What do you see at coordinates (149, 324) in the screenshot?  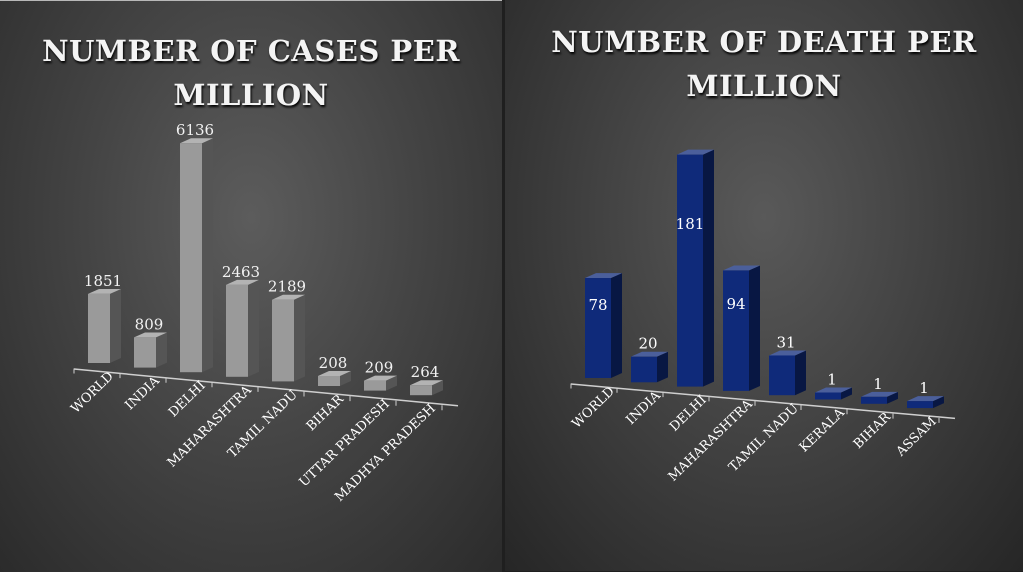 I see `cases-value-label: 809` at bounding box center [149, 324].